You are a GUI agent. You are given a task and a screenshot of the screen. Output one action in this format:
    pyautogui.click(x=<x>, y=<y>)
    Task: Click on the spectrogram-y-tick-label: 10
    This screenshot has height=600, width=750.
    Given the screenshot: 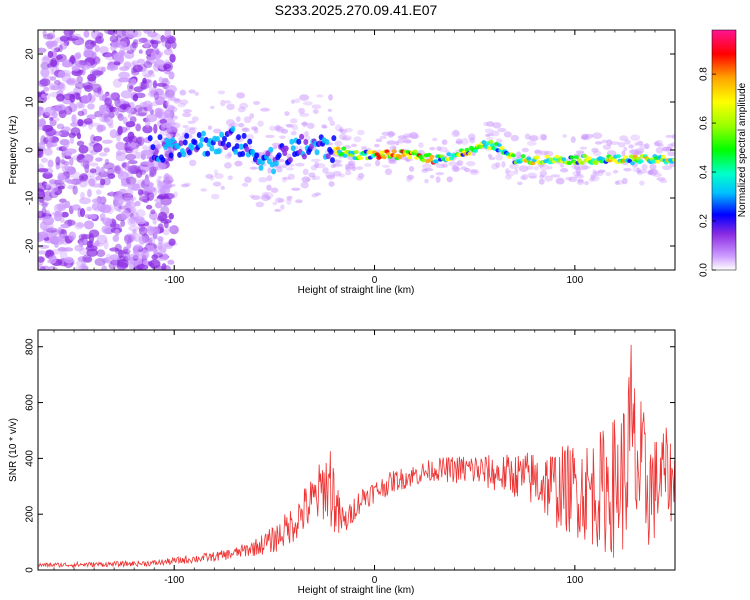 What is the action you would take?
    pyautogui.click(x=30, y=102)
    